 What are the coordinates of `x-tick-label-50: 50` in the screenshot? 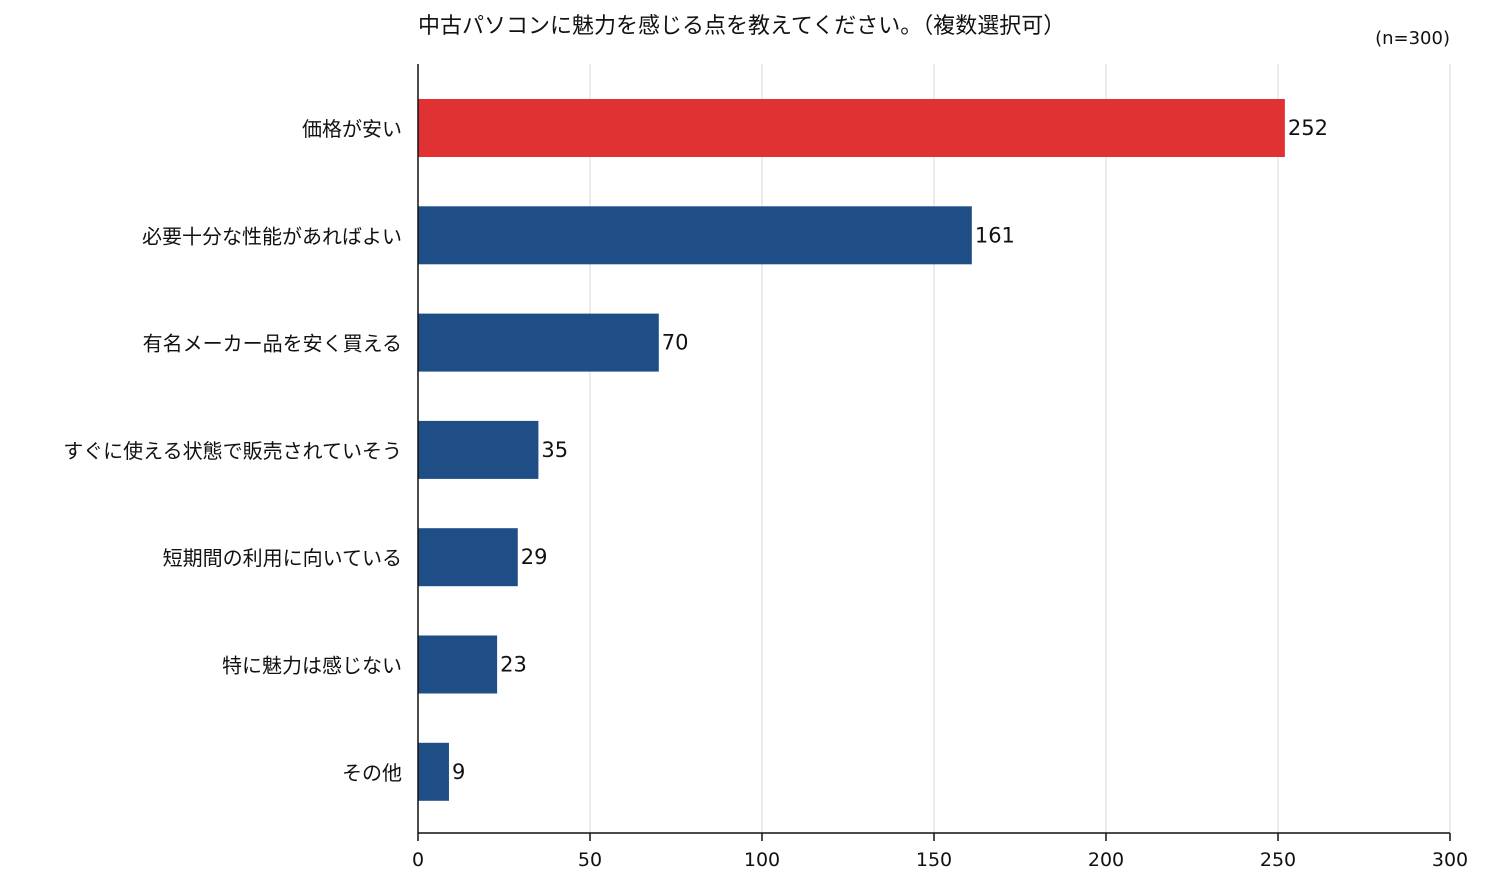 It's located at (590, 860).